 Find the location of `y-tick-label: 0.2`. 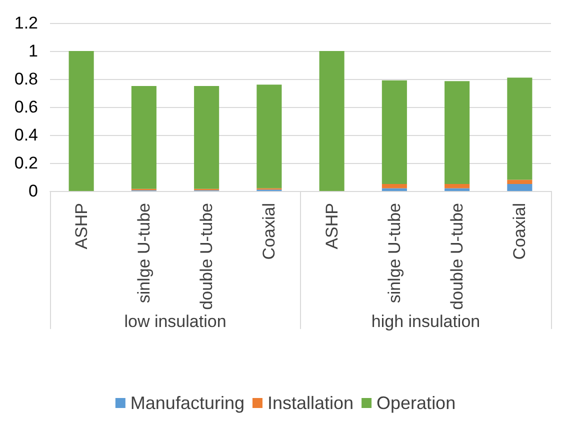

y-tick-label: 0.2 is located at coordinates (26, 163).